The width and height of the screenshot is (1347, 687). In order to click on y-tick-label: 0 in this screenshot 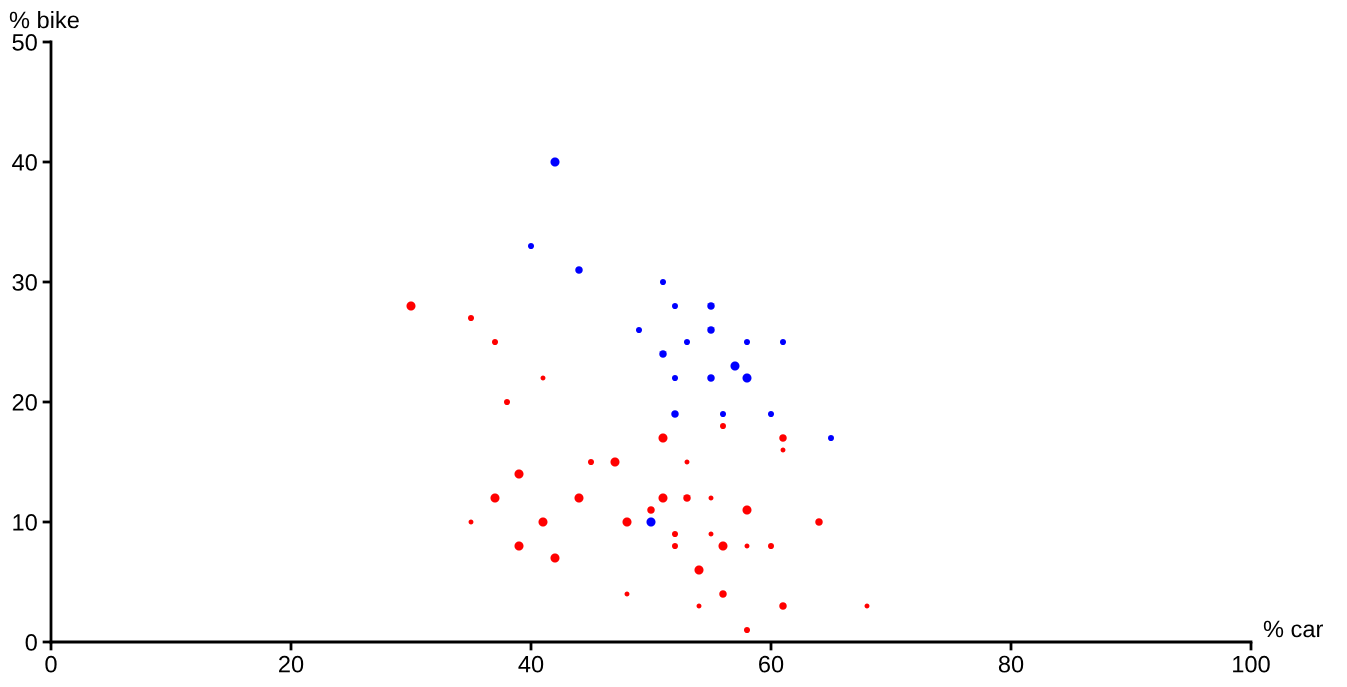, I will do `click(31, 642)`.